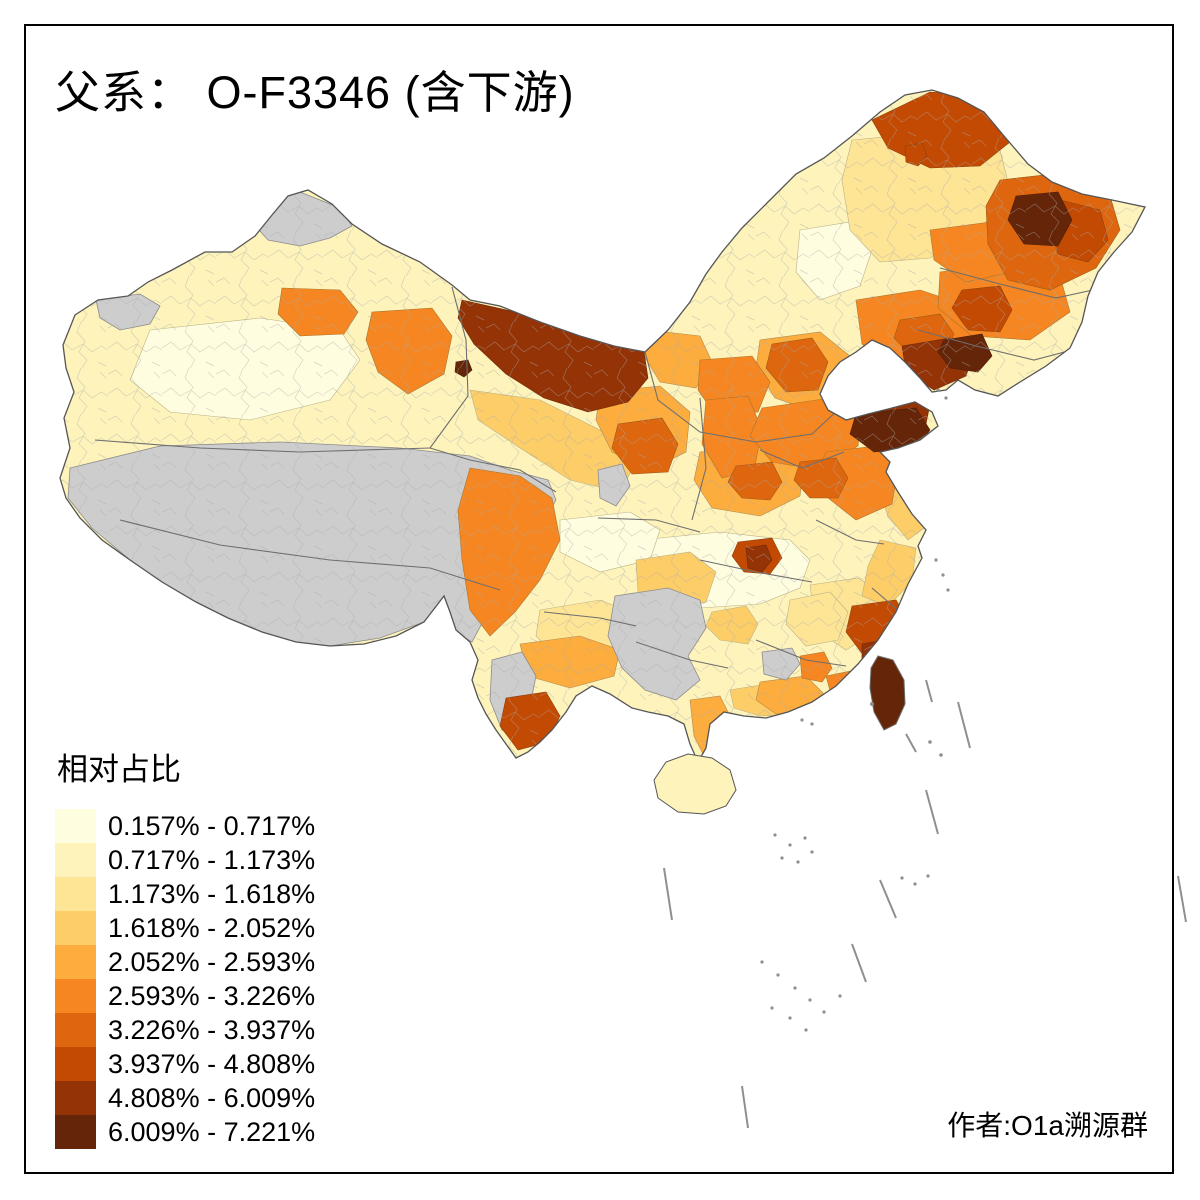 This screenshot has height=1200, width=1200. I want to click on legend-row: 2.593% - 3.226%, so click(185, 996).